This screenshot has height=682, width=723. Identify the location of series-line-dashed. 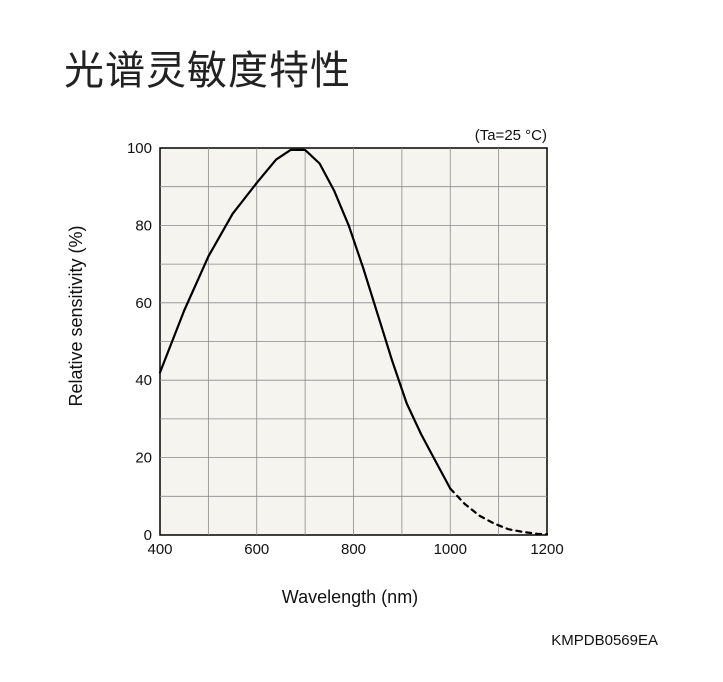
(499, 511).